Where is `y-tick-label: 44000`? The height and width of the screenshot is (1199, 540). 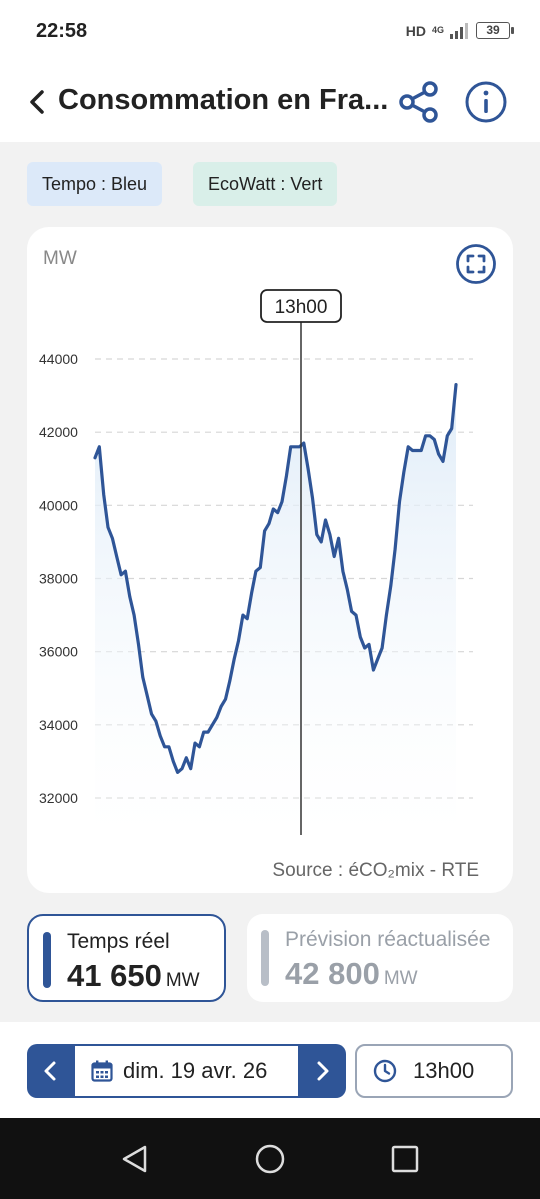 y-tick-label: 44000 is located at coordinates (58, 359).